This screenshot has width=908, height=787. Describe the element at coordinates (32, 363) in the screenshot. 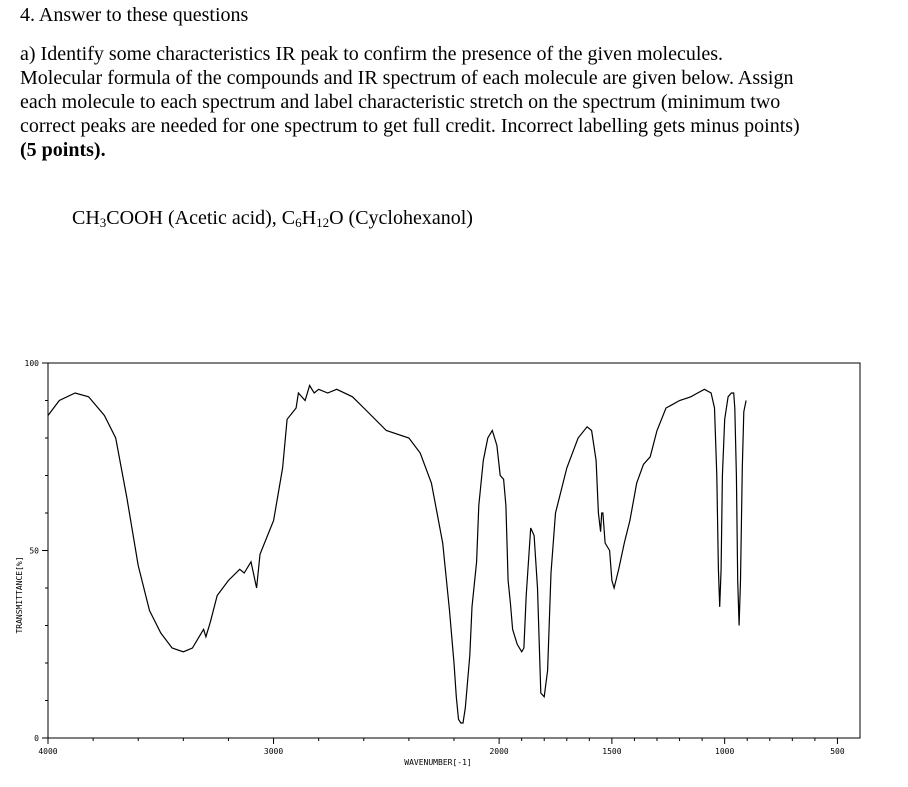

I see `y-tick-label: 100` at that location.